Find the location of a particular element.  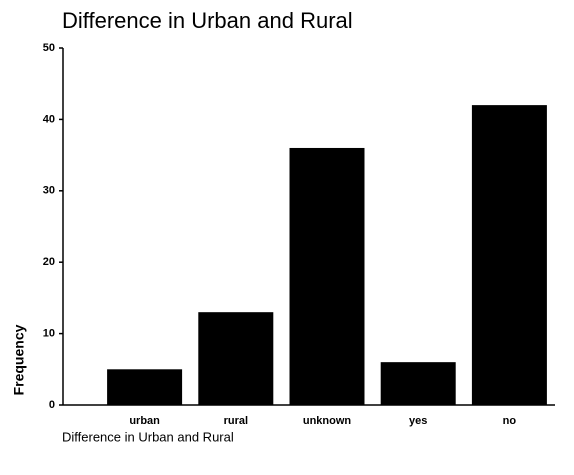

x-tick-label: rural is located at coordinates (236, 421).